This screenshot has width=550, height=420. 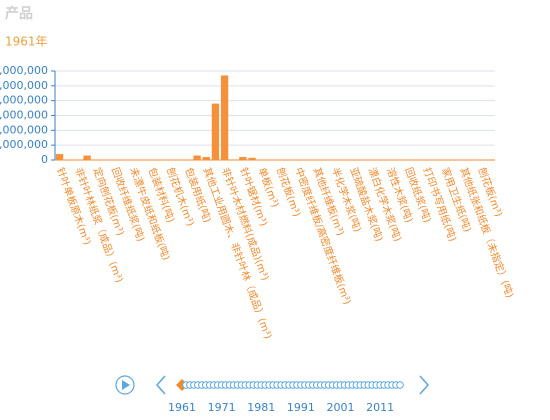 I want to click on play-button, so click(x=125, y=385).